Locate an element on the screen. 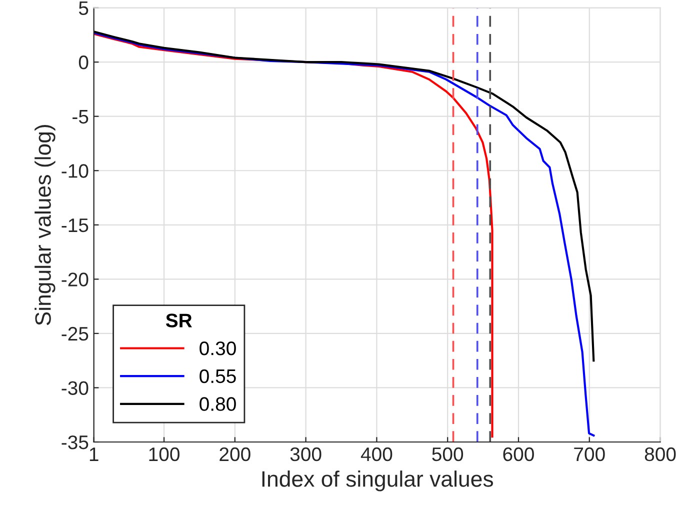 The height and width of the screenshot is (520, 680). x-tick-label: 1 is located at coordinates (94, 454).